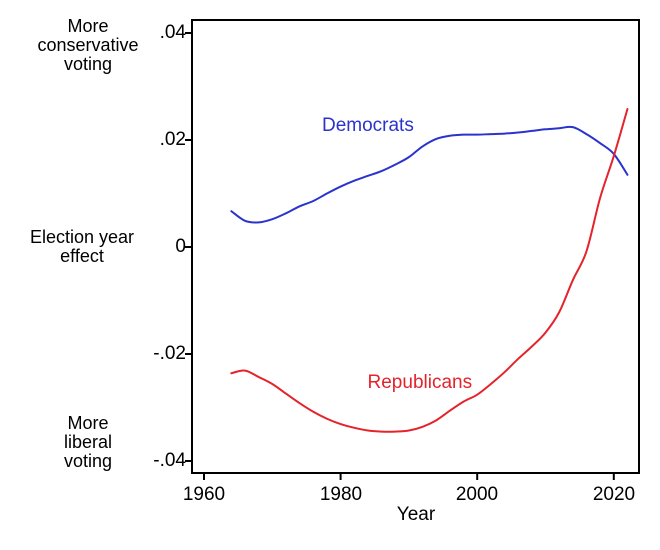  What do you see at coordinates (341, 494) in the screenshot?
I see `x-tick-label: 1980` at bounding box center [341, 494].